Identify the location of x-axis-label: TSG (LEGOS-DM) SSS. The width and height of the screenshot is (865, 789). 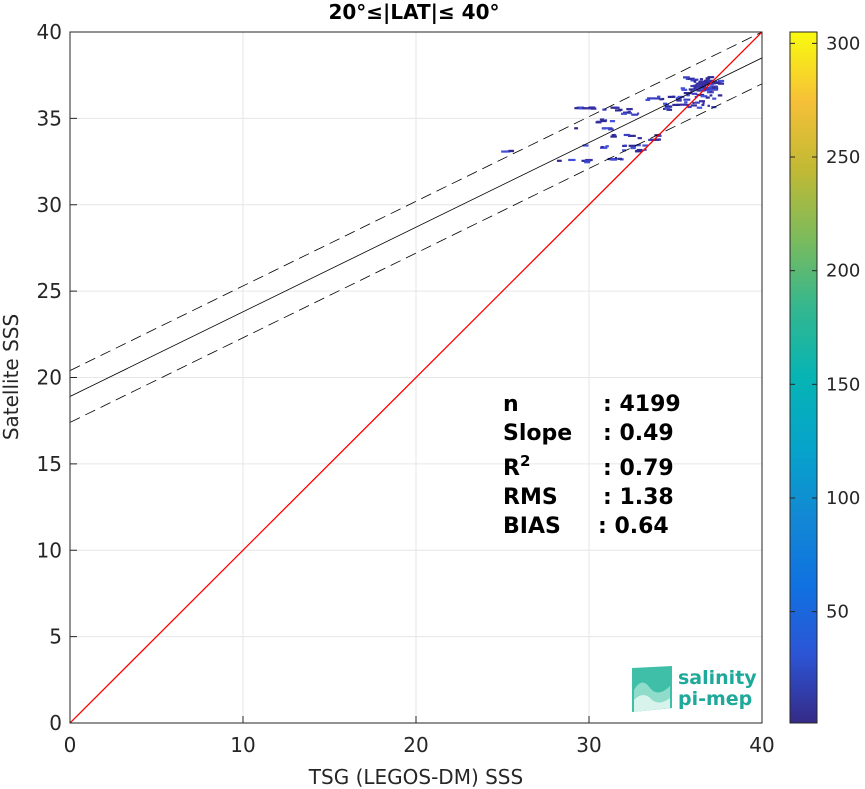
(415, 777).